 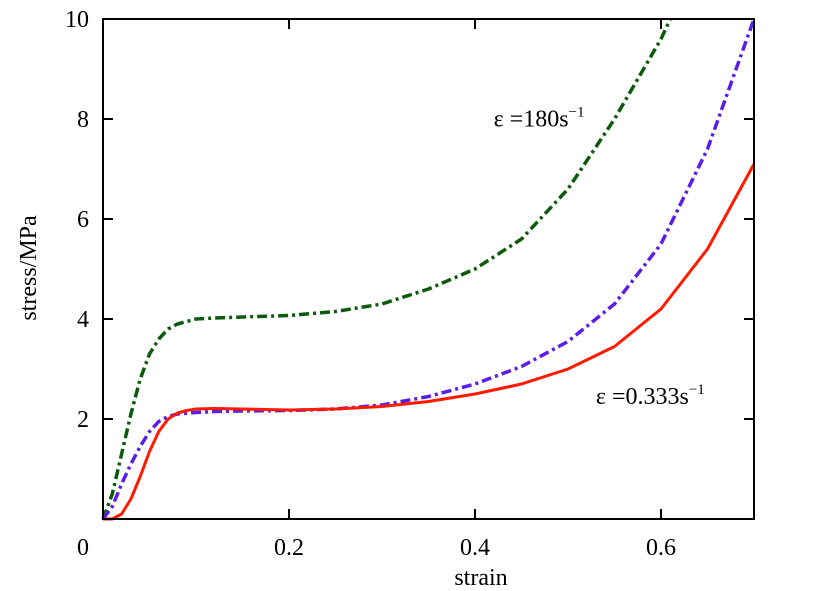 What do you see at coordinates (650, 396) in the screenshot?
I see `annotation-label-2: ε =0.333s−1` at bounding box center [650, 396].